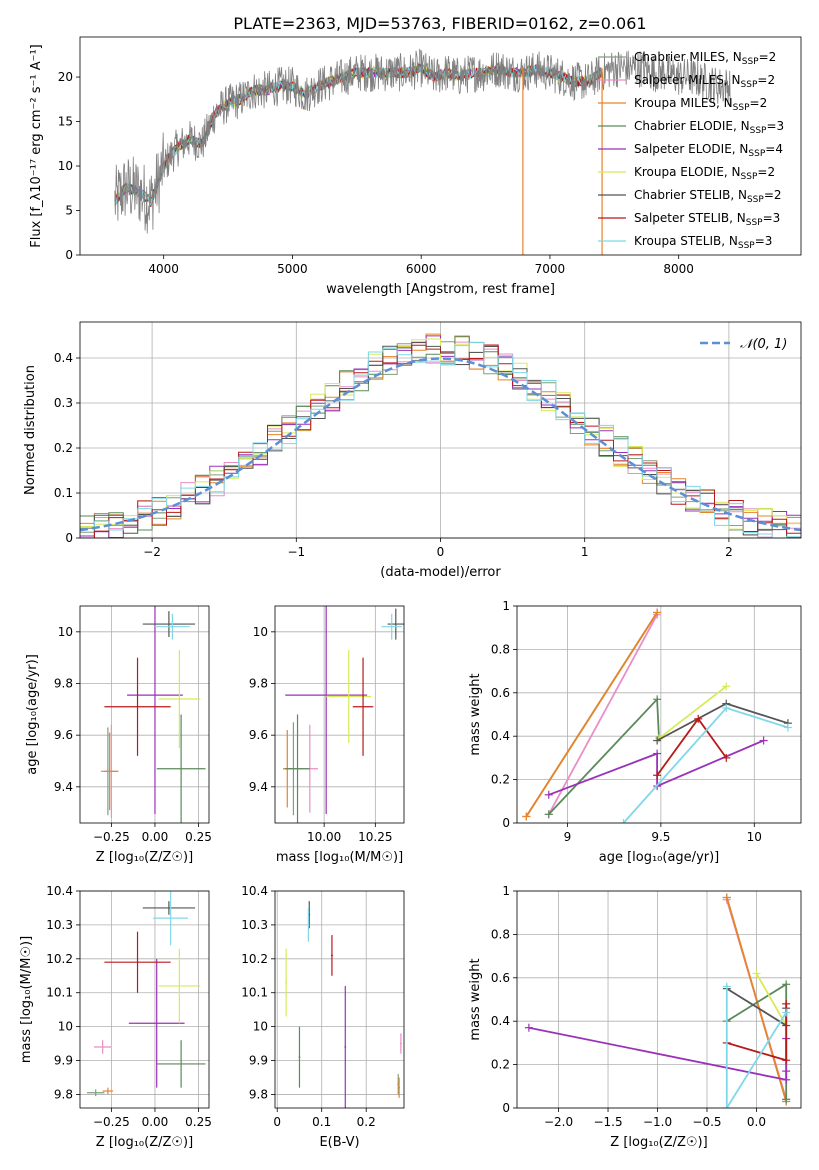  I want to click on x-axis-label: wavelength [Angstrom, rest frame], so click(440, 289).